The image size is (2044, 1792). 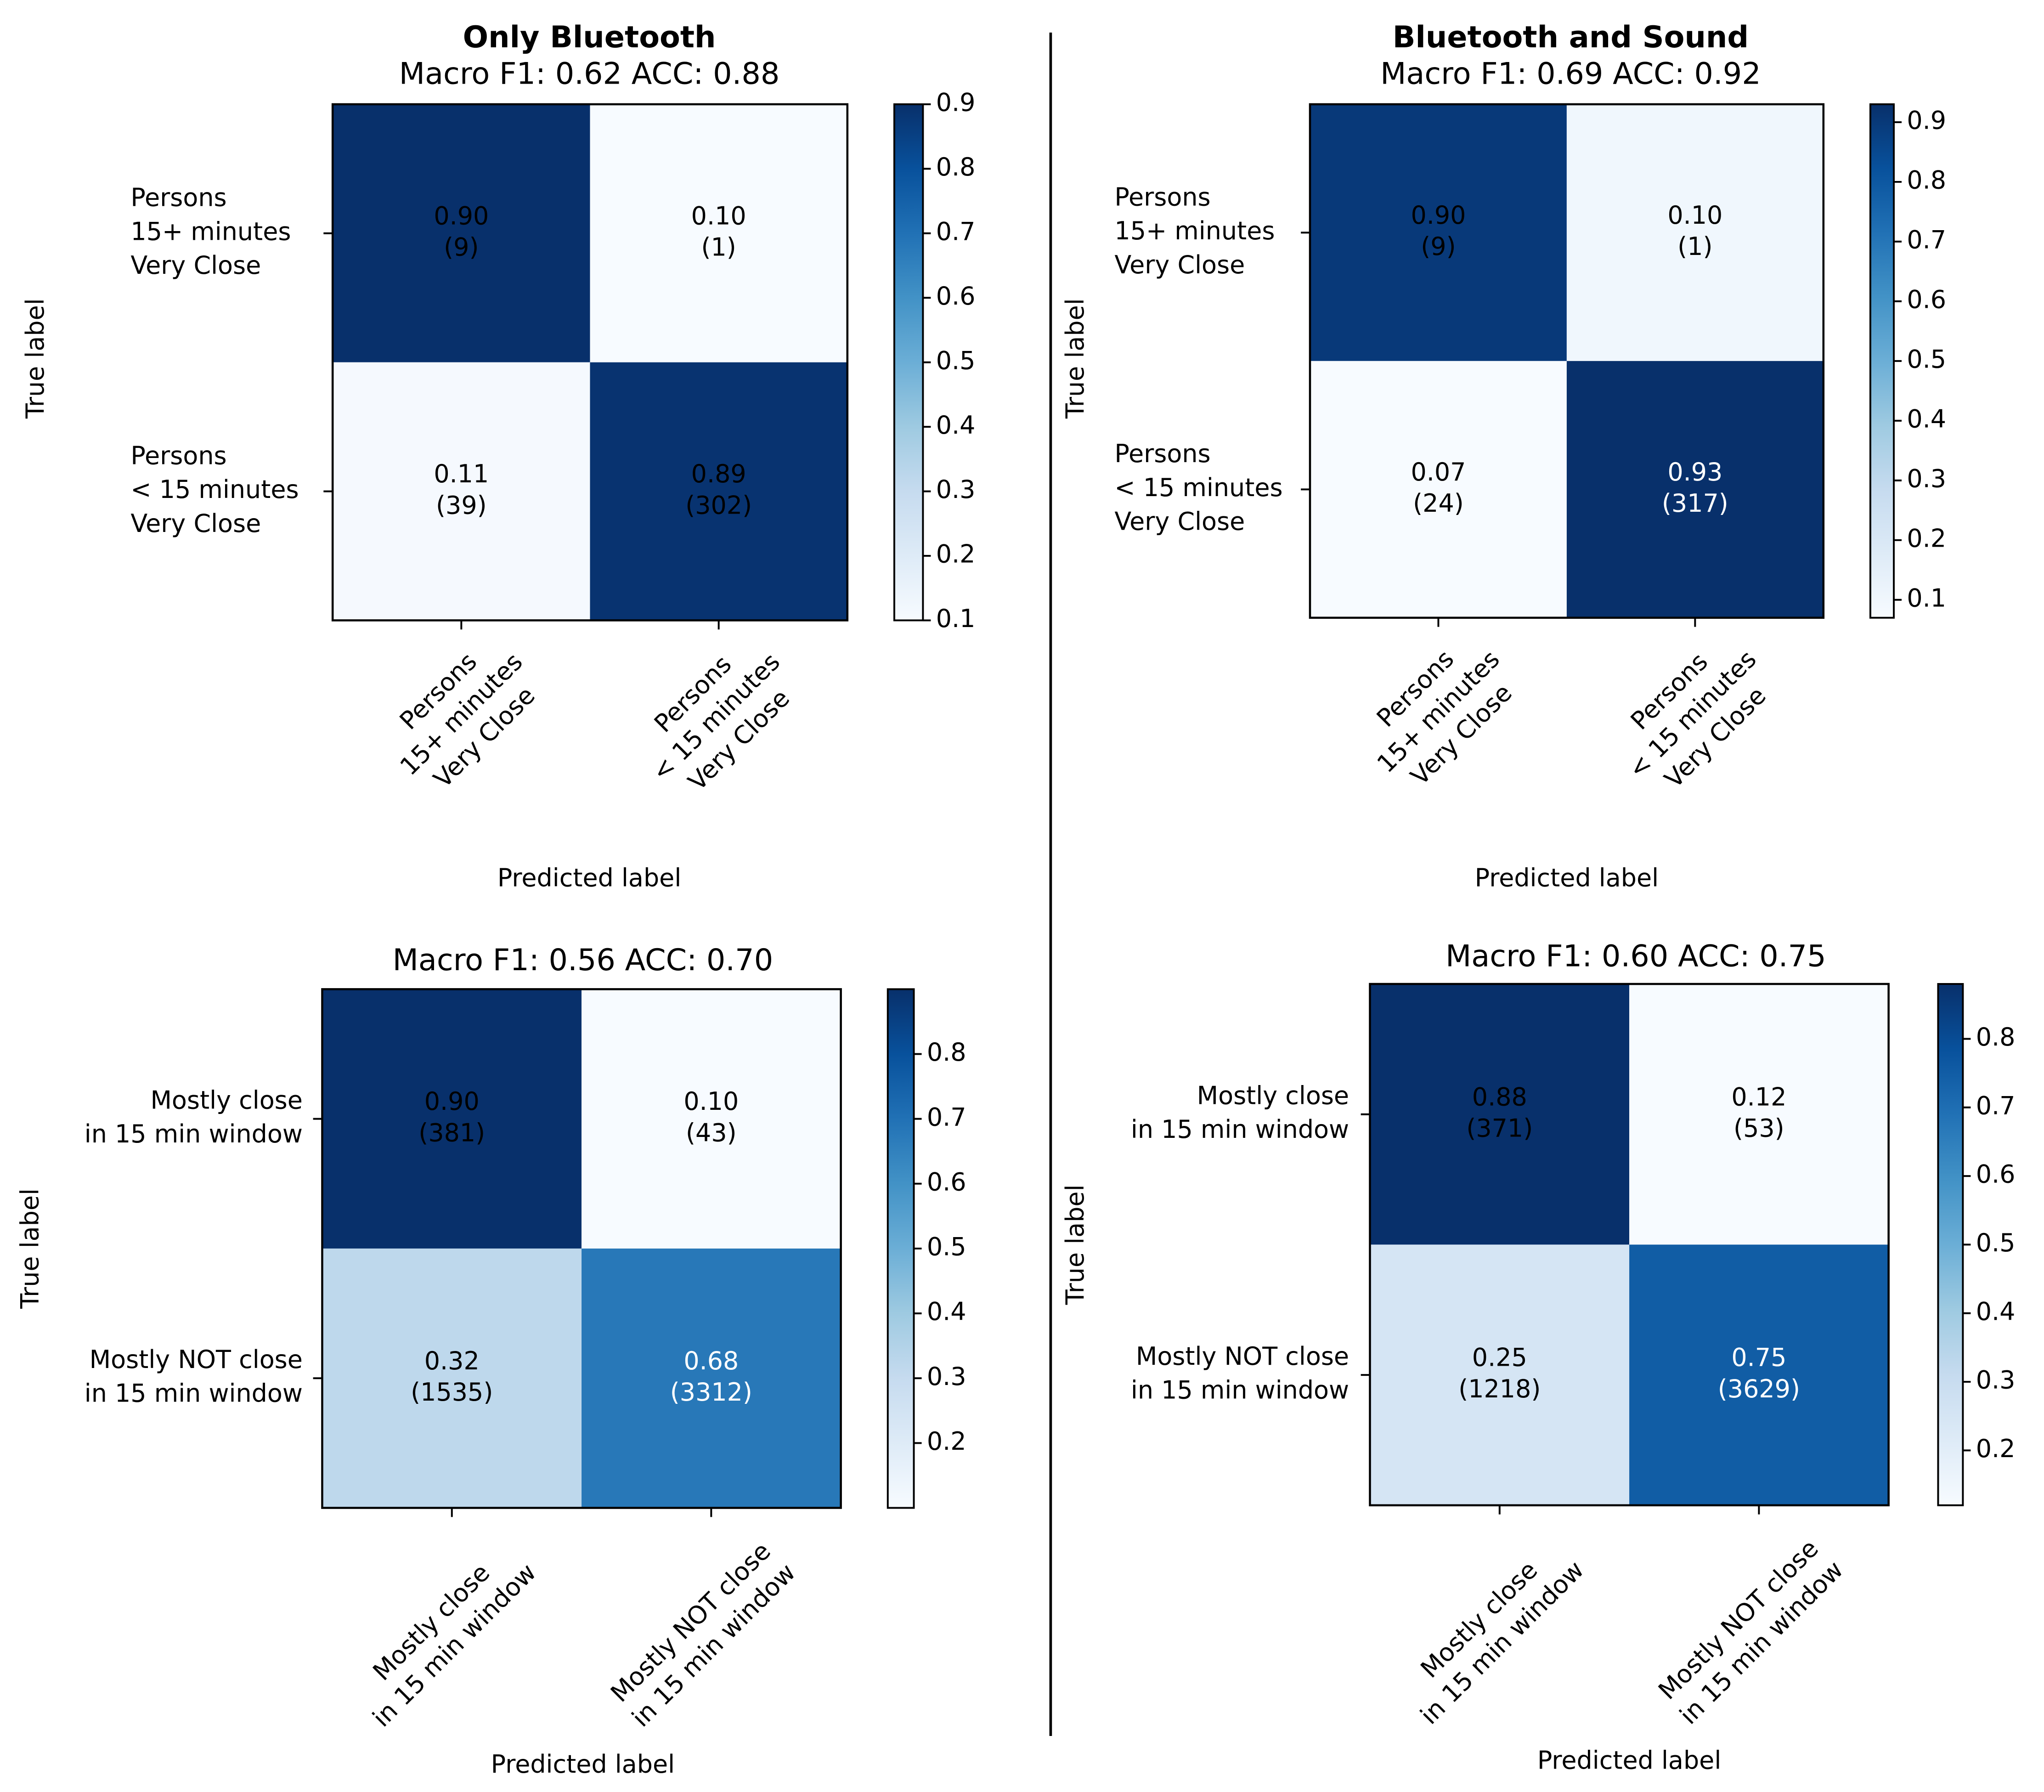 I want to click on y-tick-label: Mostly close, so click(x=226, y=1100).